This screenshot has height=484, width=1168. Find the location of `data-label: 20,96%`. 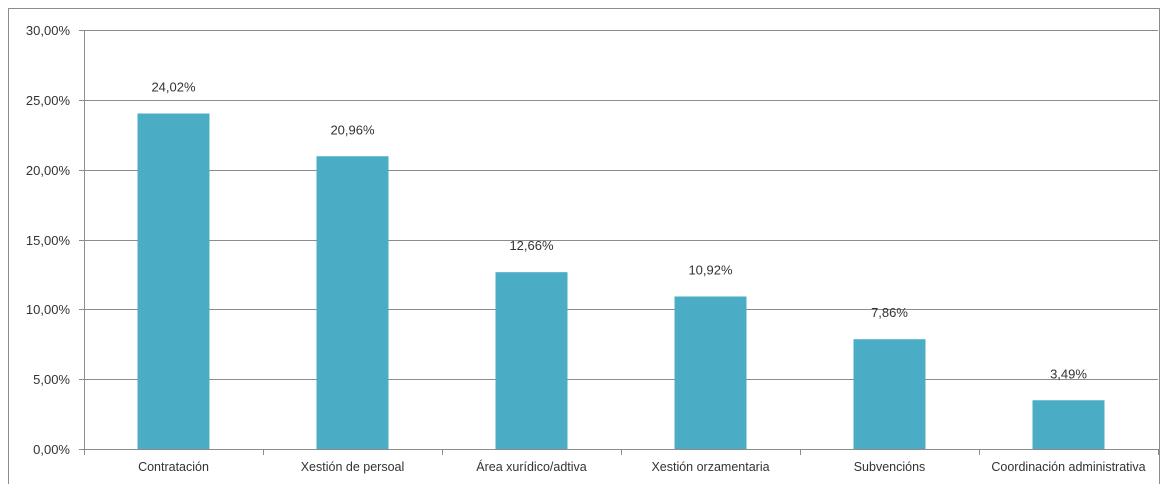

data-label: 20,96% is located at coordinates (352, 129).